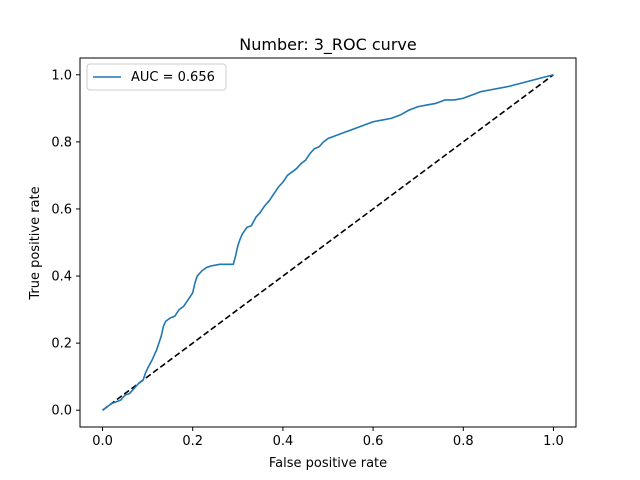  I want to click on x-tick-label: 0.0, so click(102, 441).